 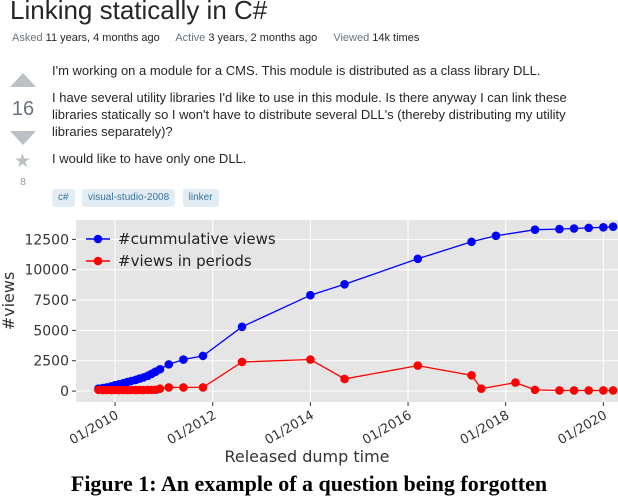 What do you see at coordinates (94, 428) in the screenshot?
I see `x-tick-label: 01/2010` at bounding box center [94, 428].